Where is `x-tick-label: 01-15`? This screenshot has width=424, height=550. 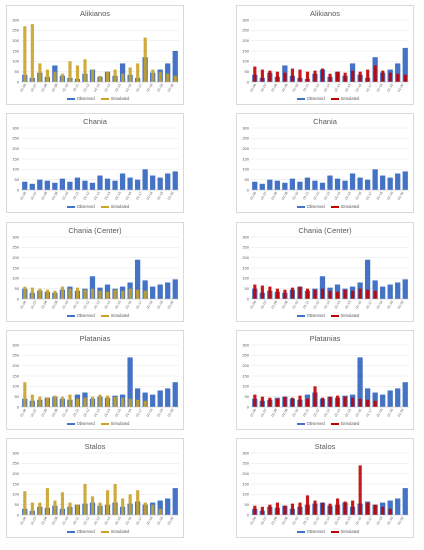
x-tick-label: 01-15 is located at coordinates (348, 305).